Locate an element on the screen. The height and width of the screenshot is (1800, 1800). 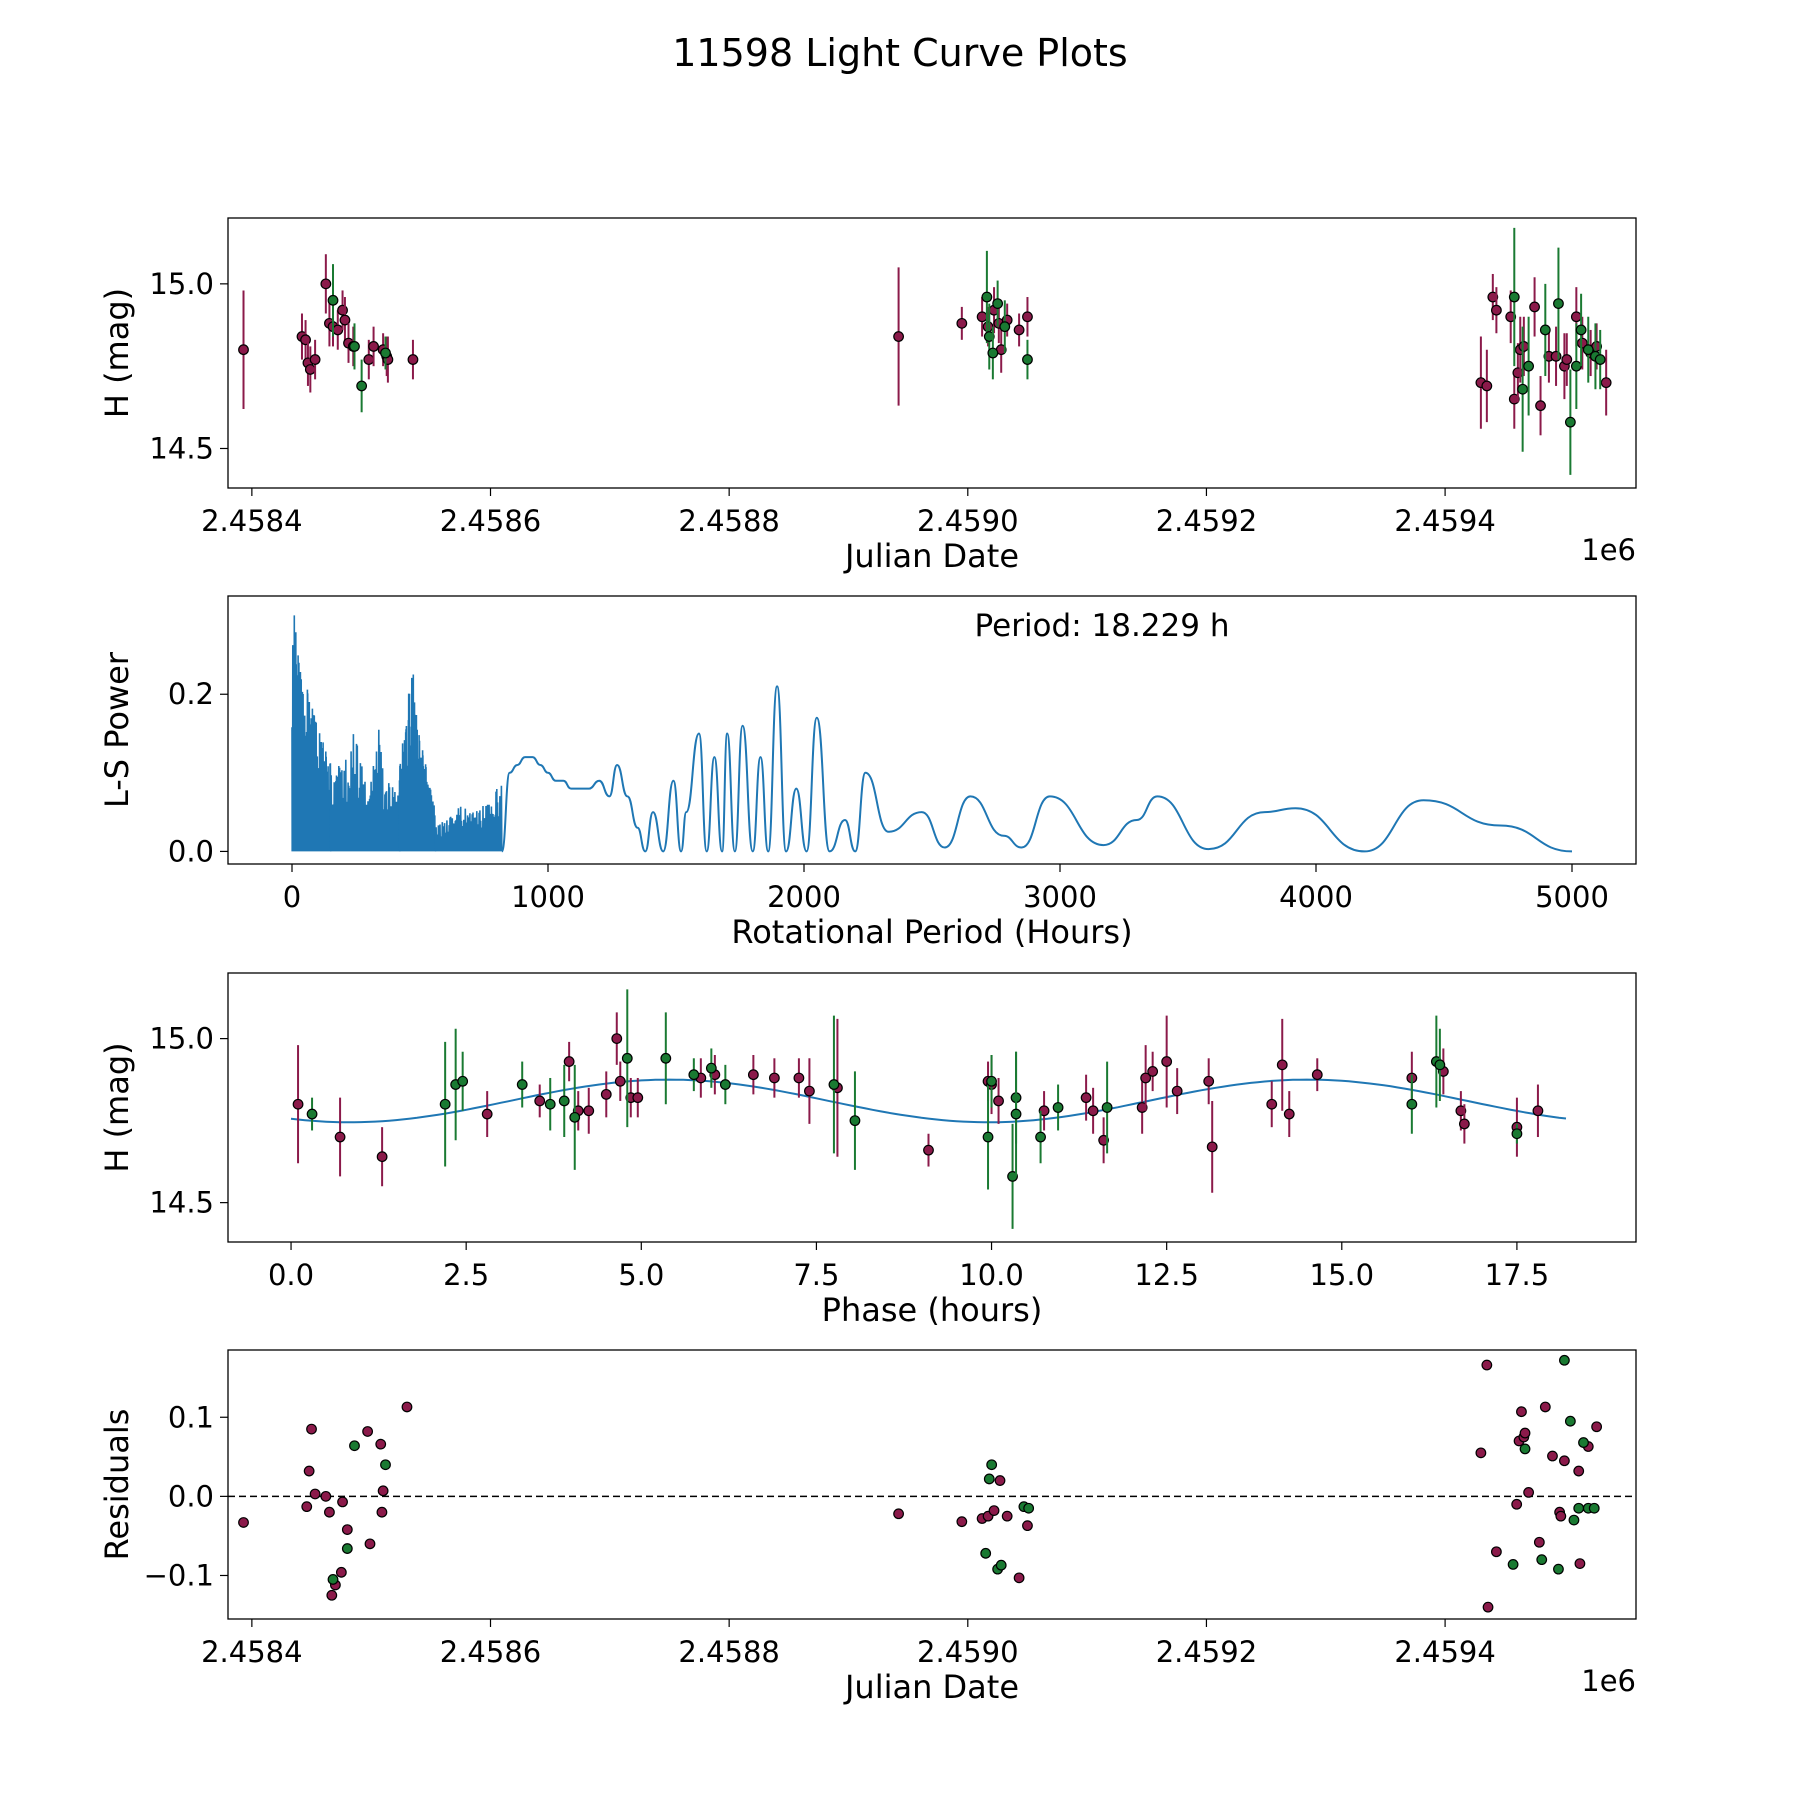
x-axis-label: Rotational Period (Hours) is located at coordinates (931, 932).